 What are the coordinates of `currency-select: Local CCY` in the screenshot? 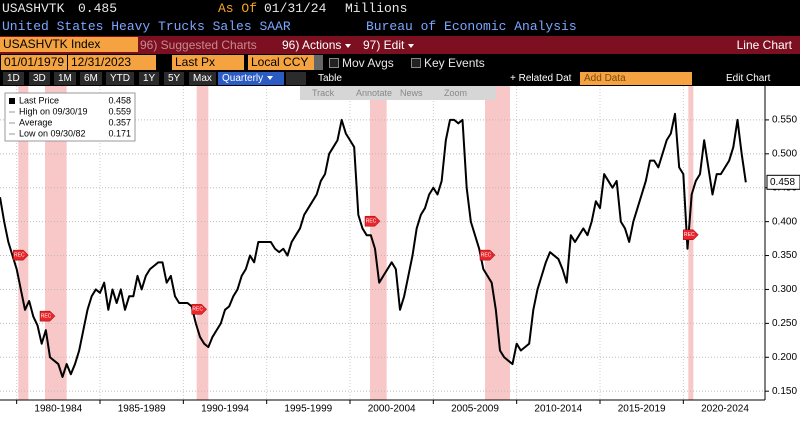 It's located at (282, 62).